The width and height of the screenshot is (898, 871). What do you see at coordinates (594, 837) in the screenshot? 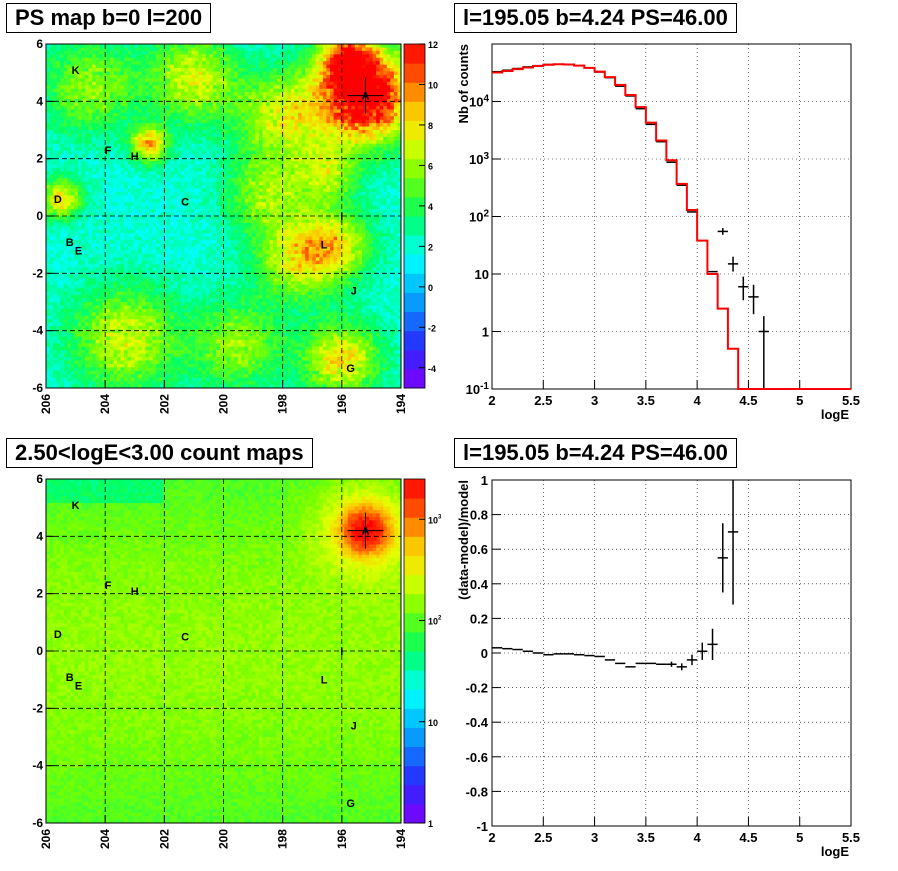
I see `x-tick-label: 3` at bounding box center [594, 837].